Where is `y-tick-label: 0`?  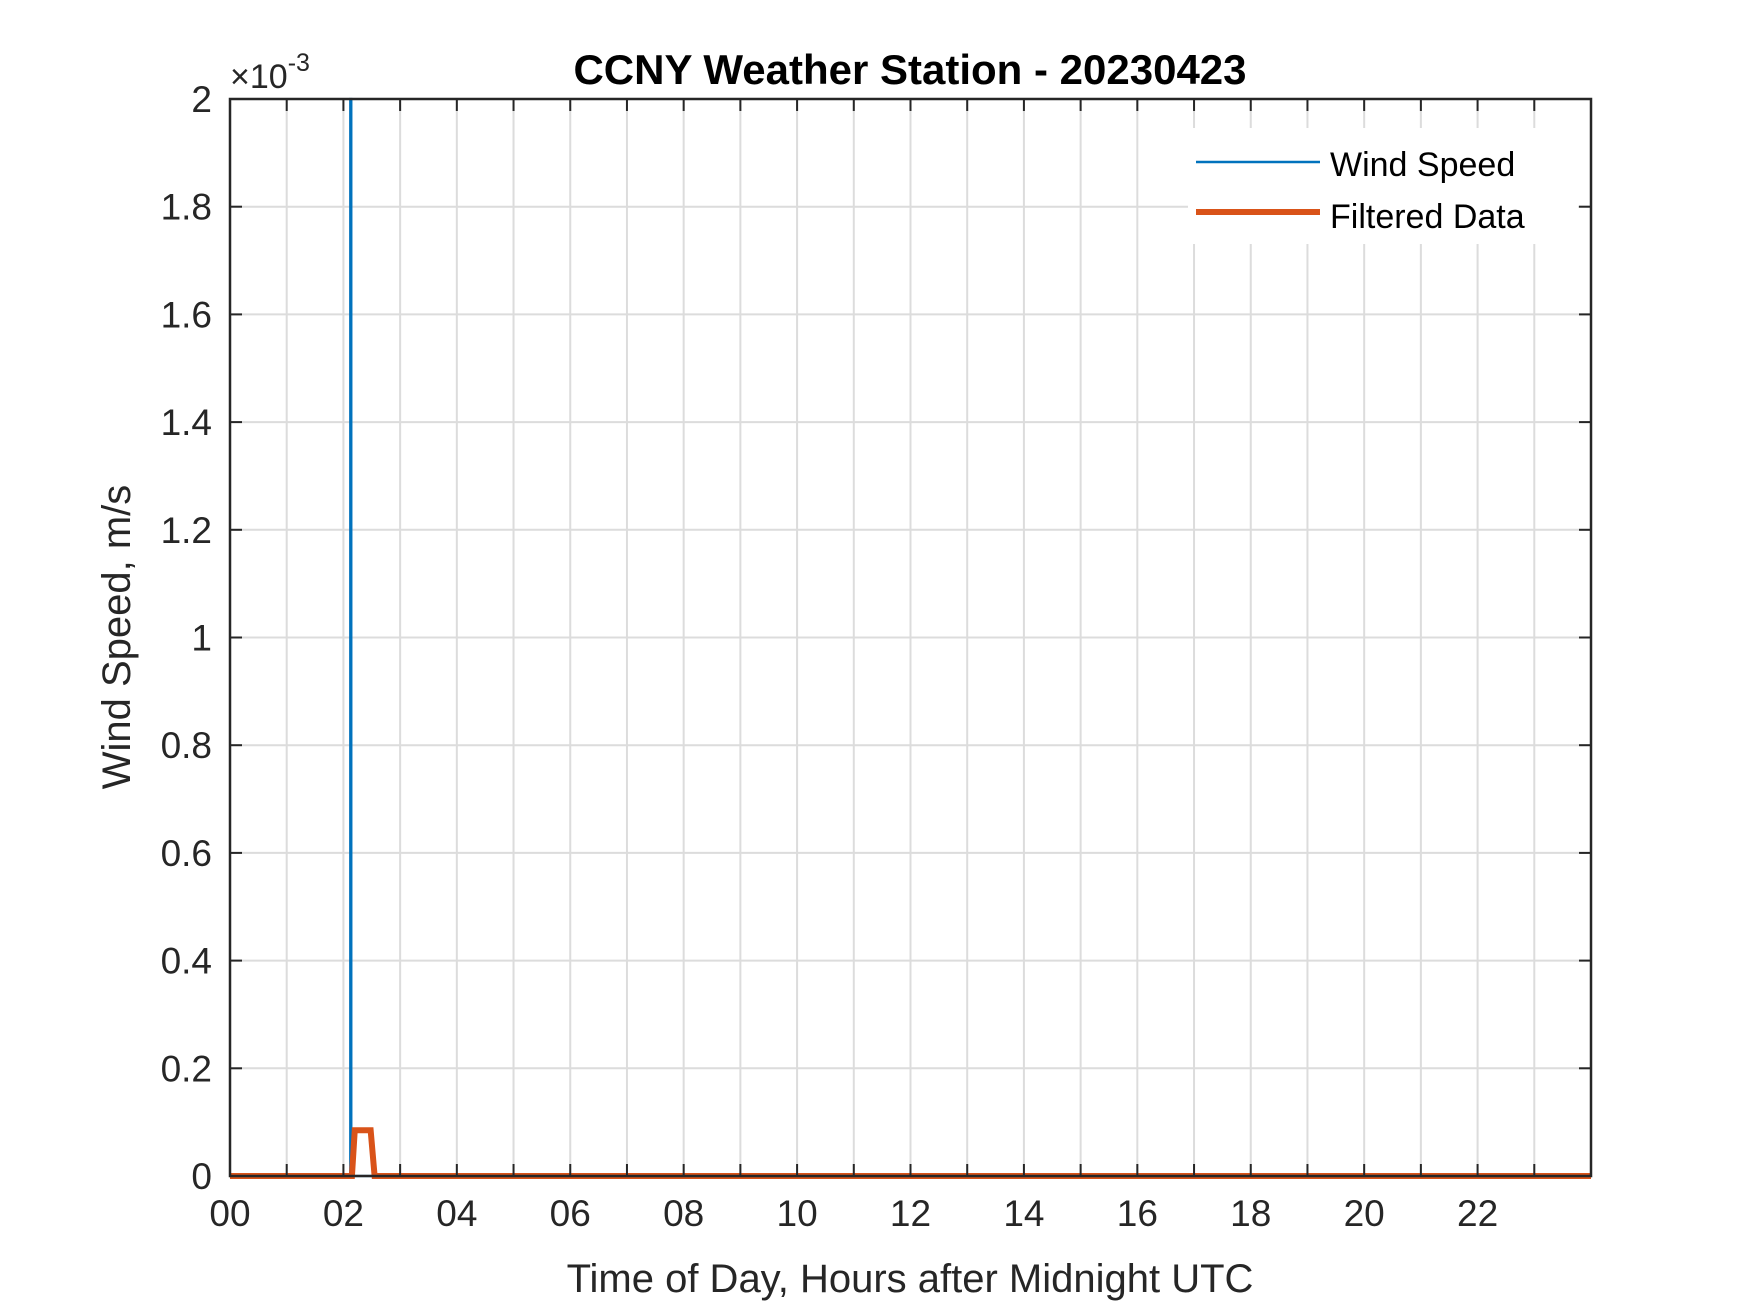
y-tick-label: 0 is located at coordinates (201, 1176).